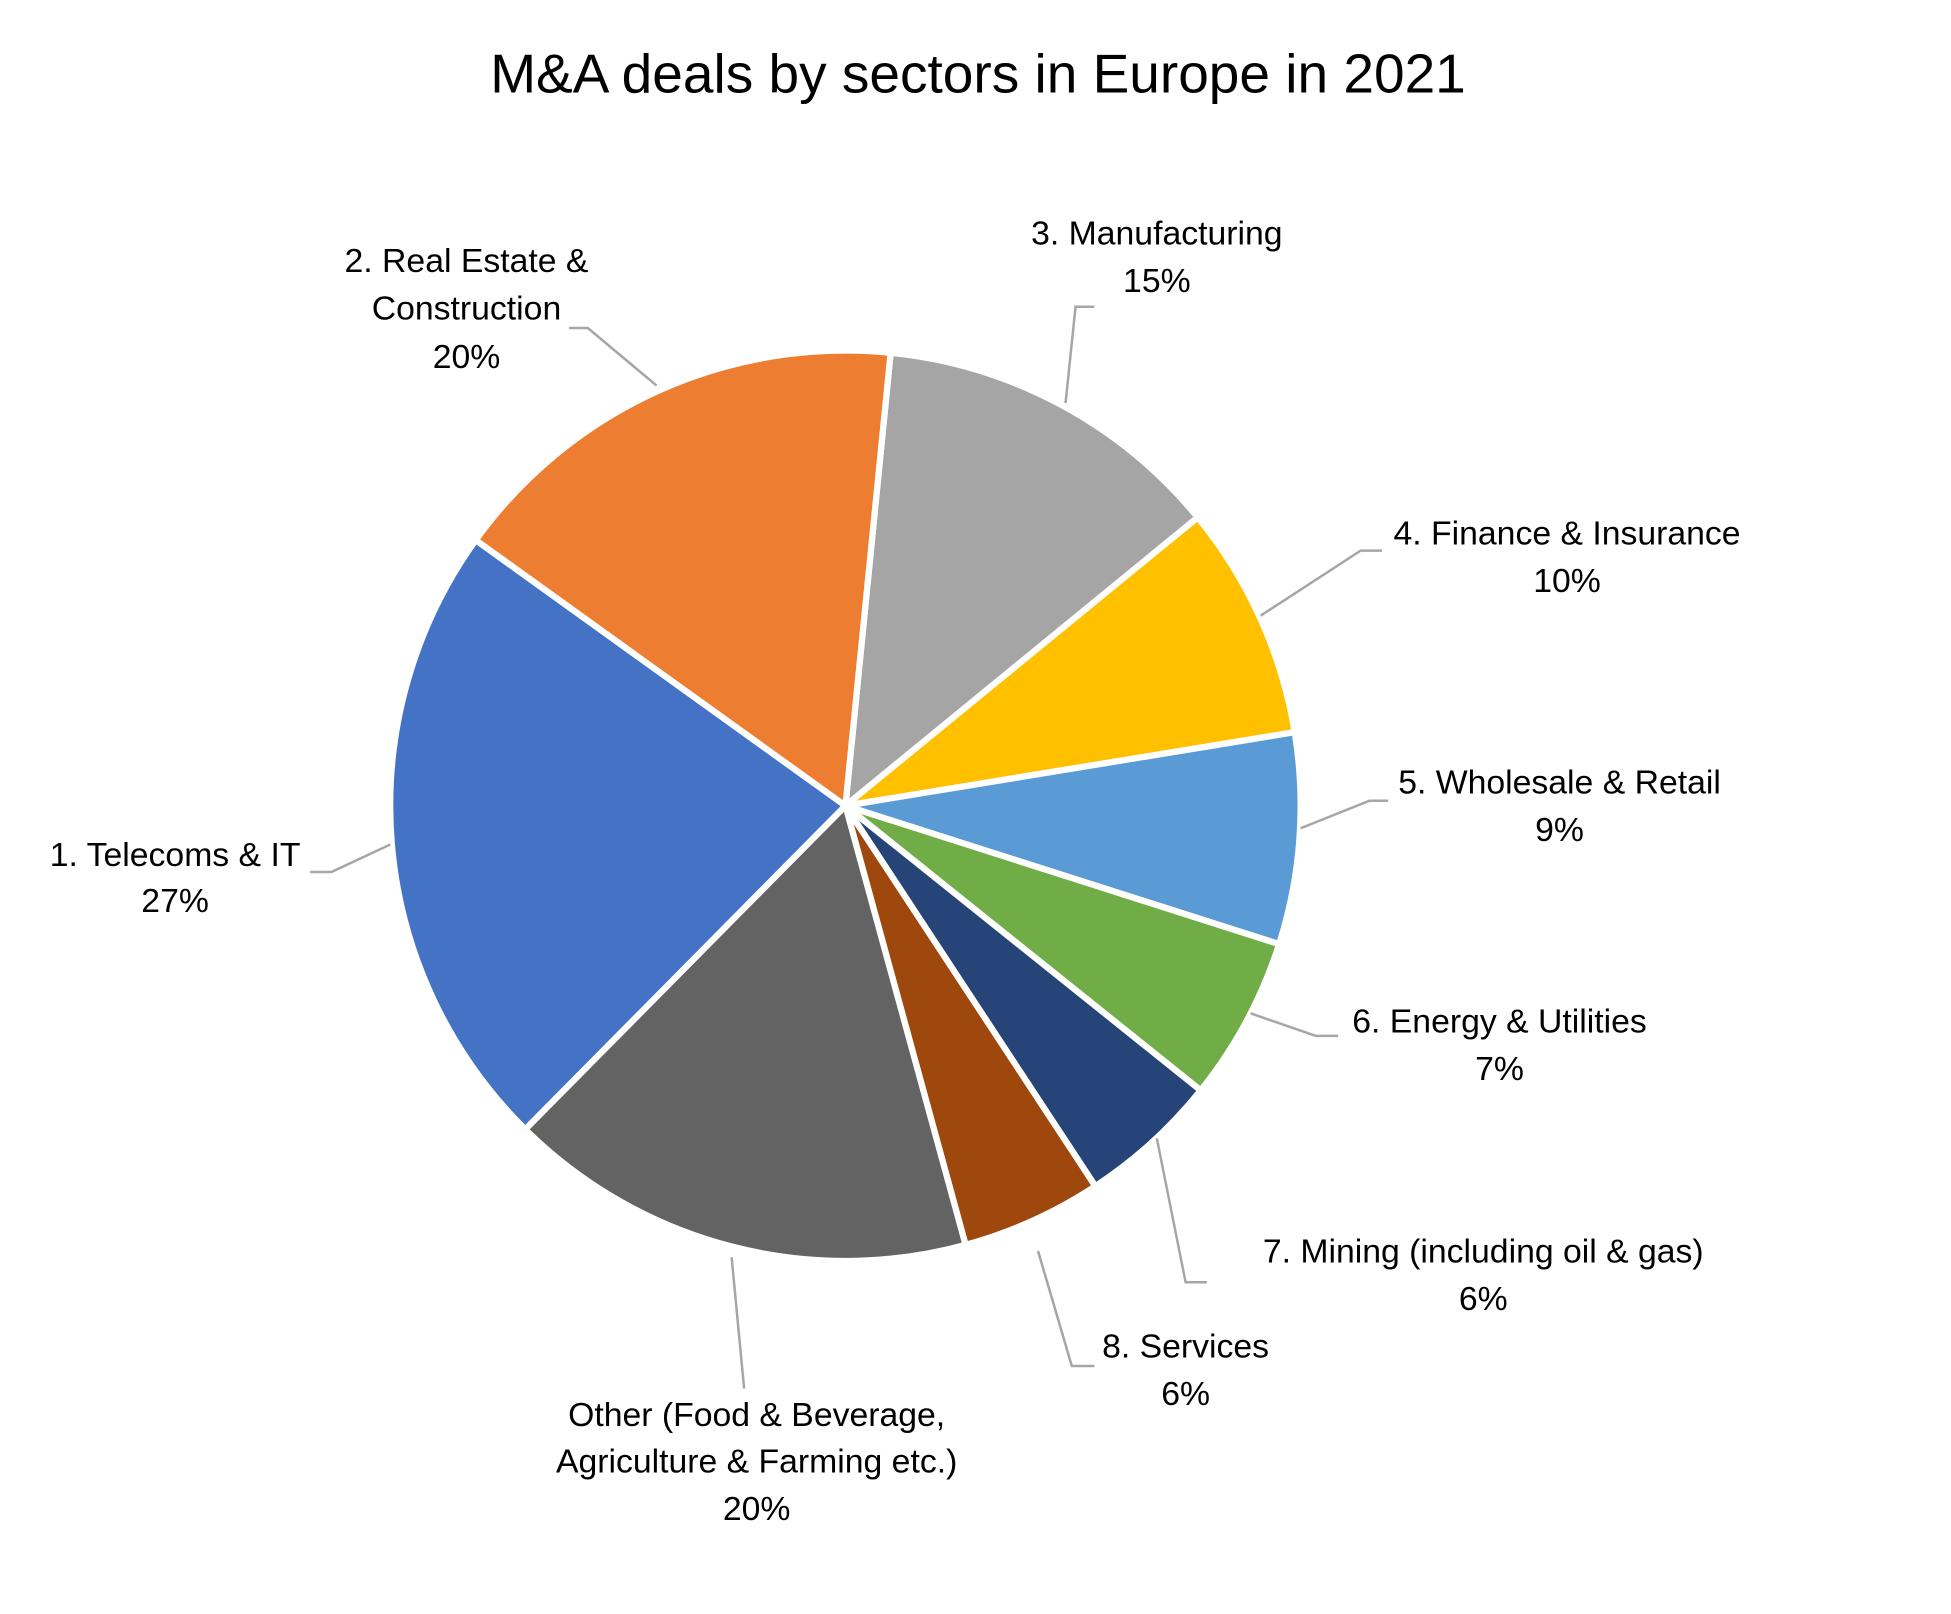 The image size is (1951, 1614). I want to click on data-label-category: 4. Finance & Insurance, so click(1567, 534).